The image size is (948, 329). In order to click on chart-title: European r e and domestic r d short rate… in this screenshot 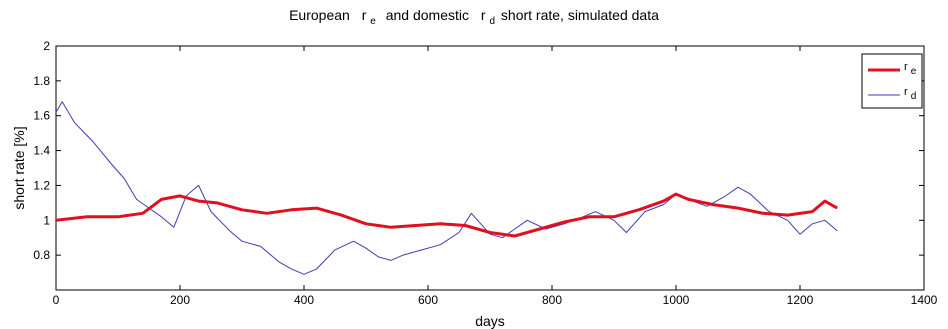, I will do `click(474, 17)`.